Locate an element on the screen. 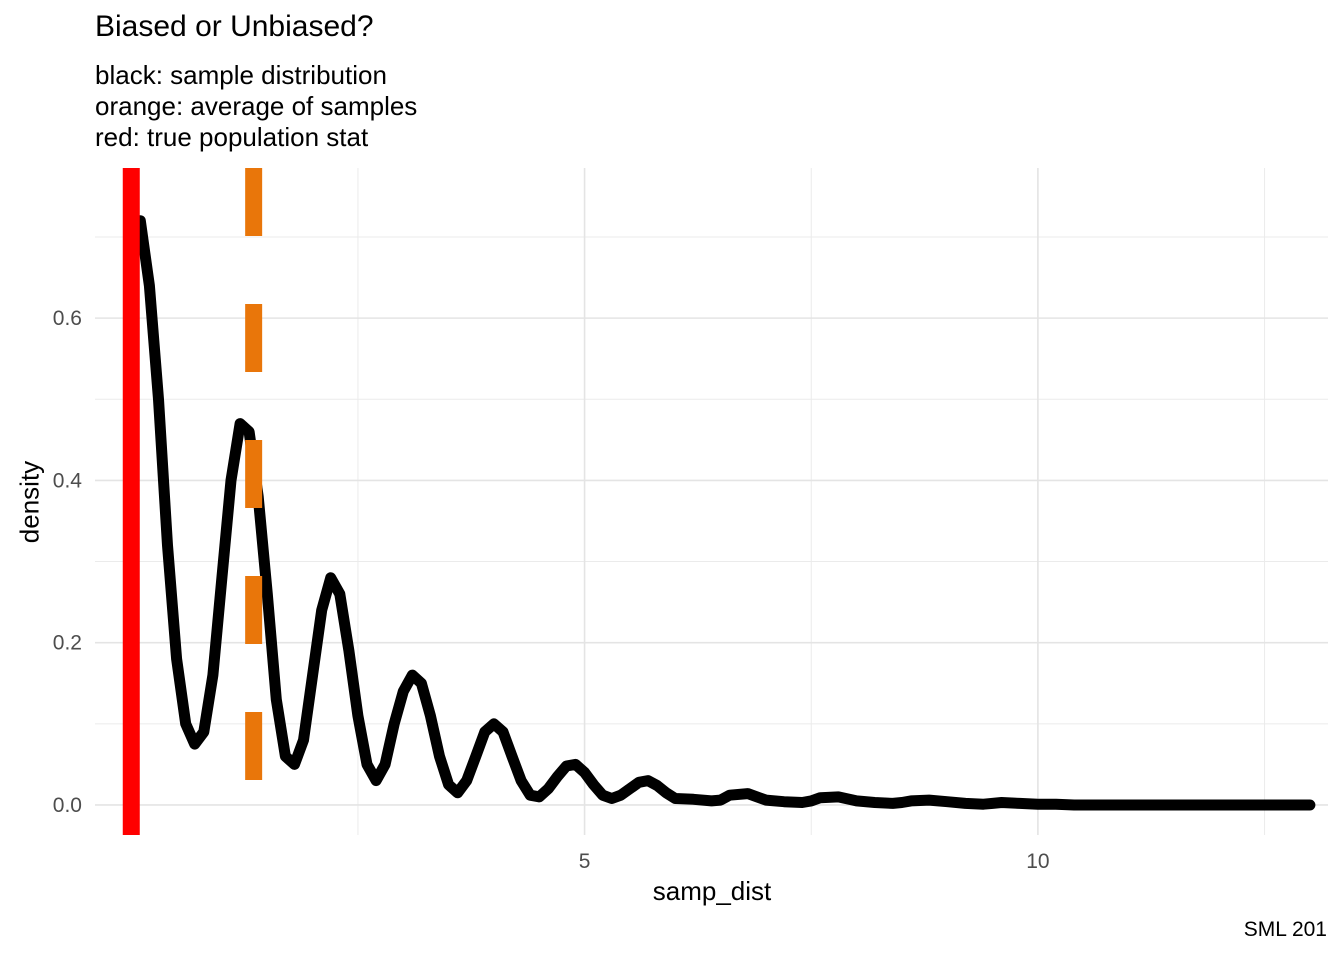 This screenshot has width=1344, height=960. x-tick-label: 5 is located at coordinates (585, 861).